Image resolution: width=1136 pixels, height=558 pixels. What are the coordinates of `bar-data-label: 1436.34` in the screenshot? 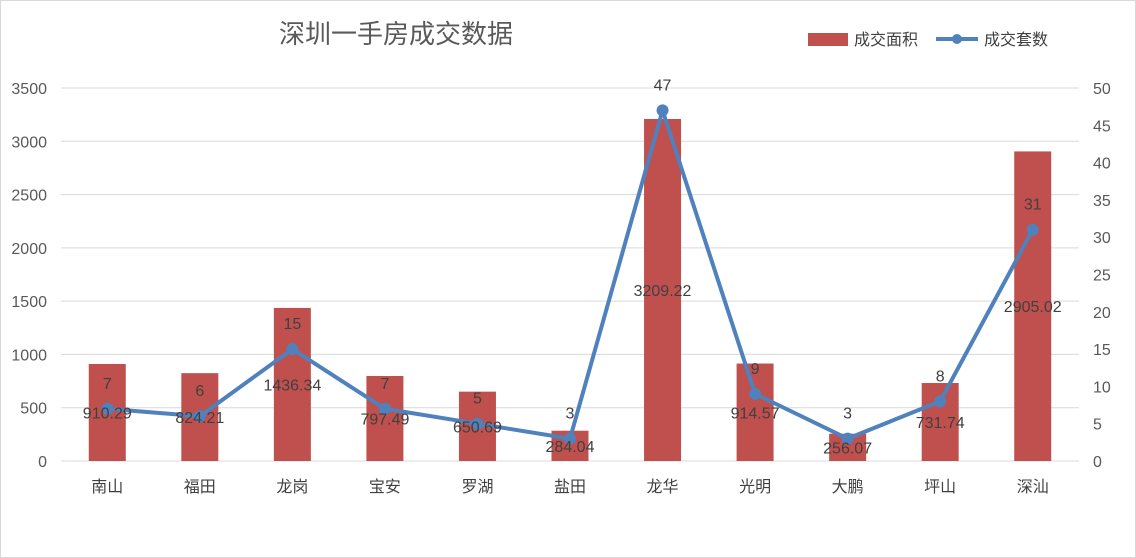 It's located at (292, 385).